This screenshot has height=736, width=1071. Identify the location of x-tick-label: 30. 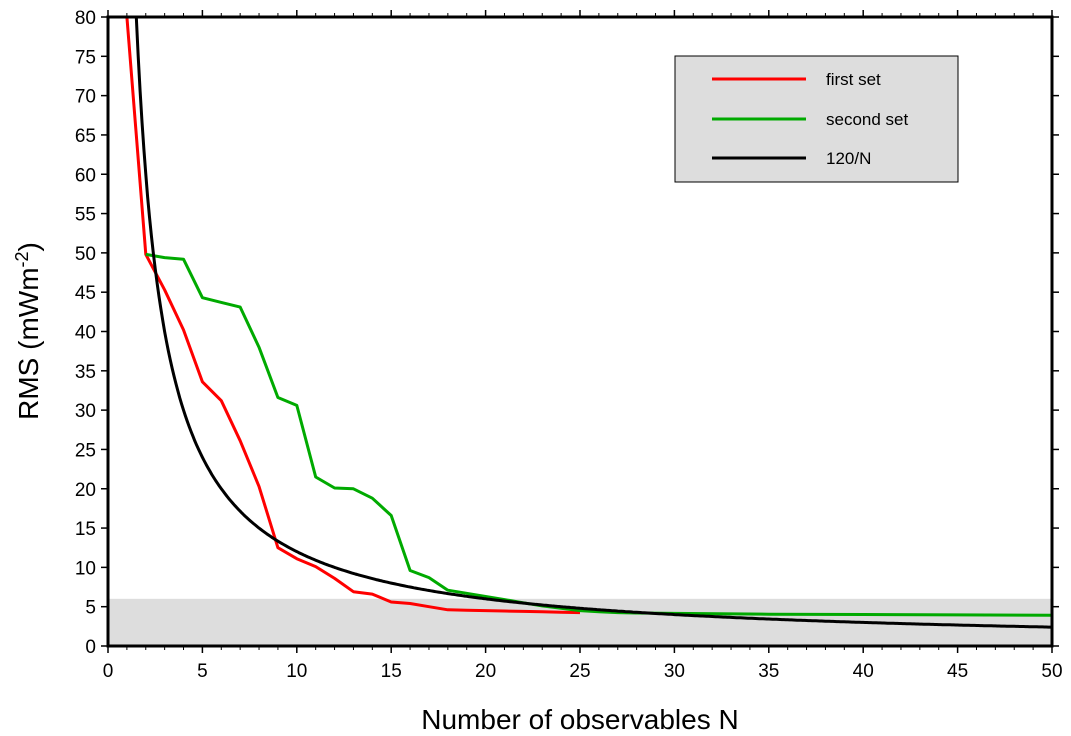
(674, 671).